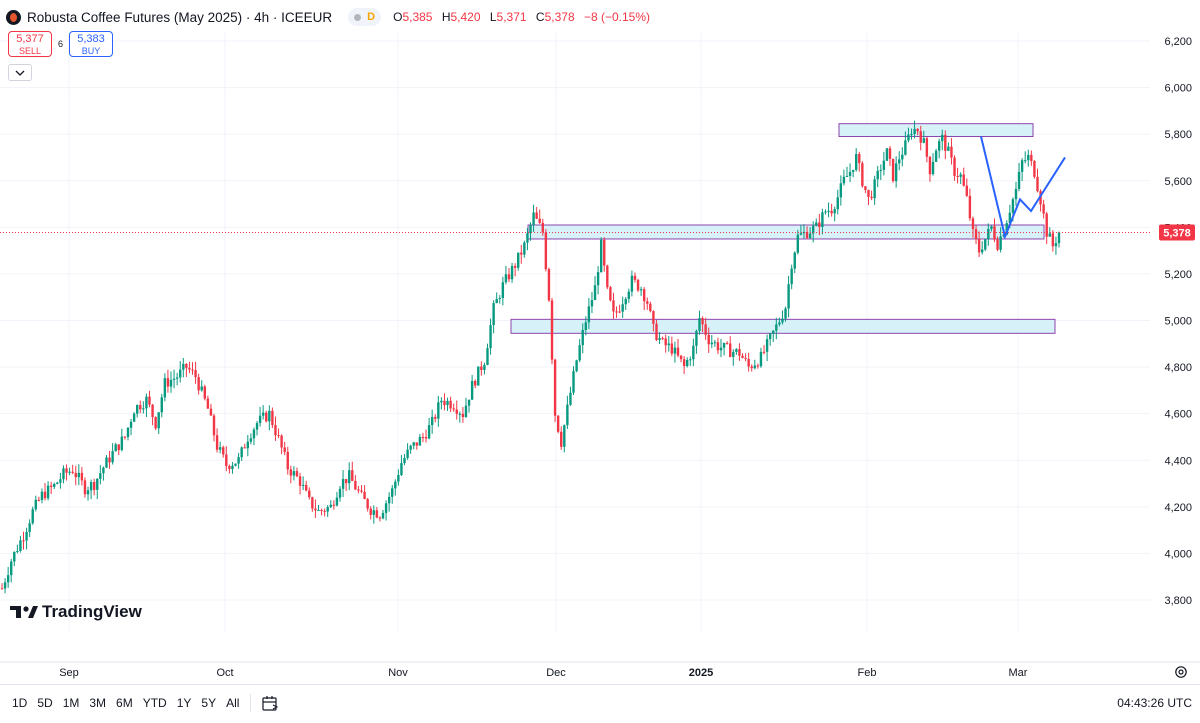  I want to click on utc-clock: 04:43:26 UTC, so click(1154, 702).